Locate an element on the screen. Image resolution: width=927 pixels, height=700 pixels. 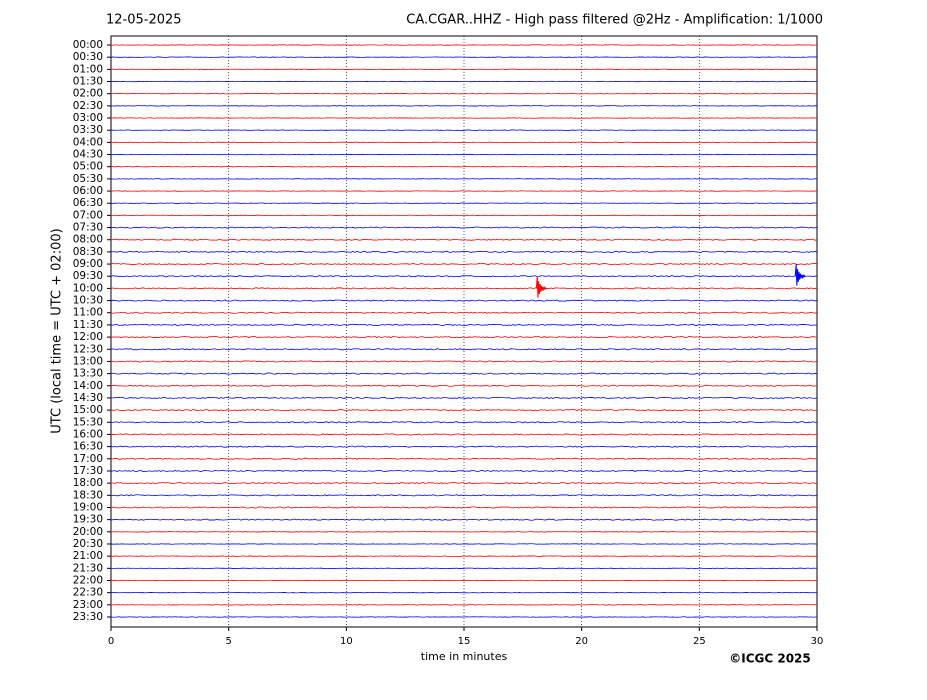
y-tick-label: 12:00 is located at coordinates (88, 337).